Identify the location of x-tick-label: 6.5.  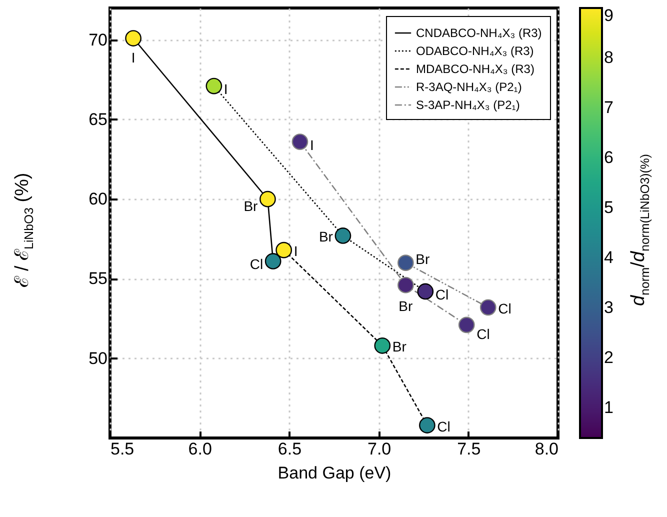
(290, 449).